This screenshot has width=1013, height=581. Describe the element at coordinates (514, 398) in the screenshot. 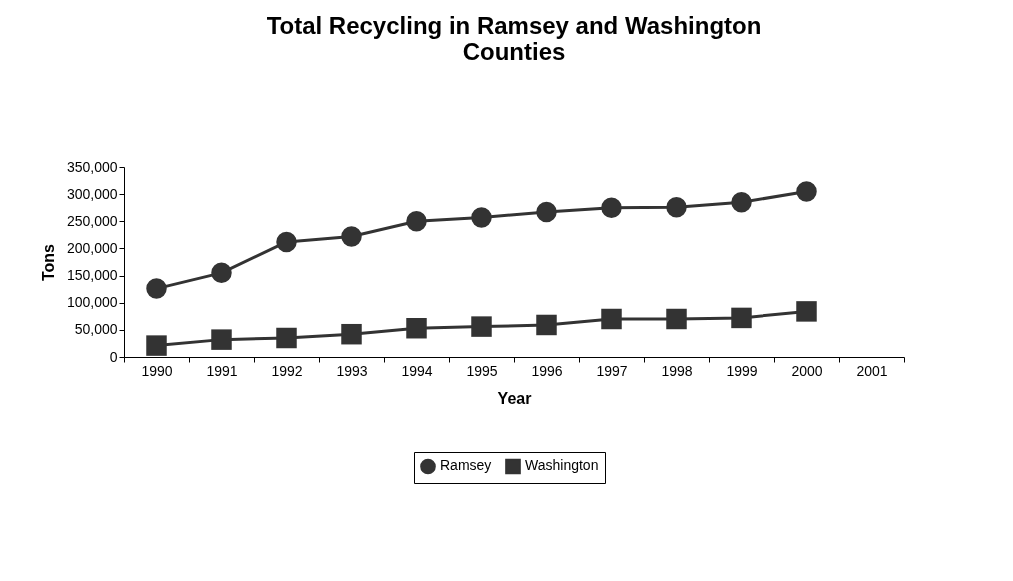

I see `x-axis-title: Year` at that location.